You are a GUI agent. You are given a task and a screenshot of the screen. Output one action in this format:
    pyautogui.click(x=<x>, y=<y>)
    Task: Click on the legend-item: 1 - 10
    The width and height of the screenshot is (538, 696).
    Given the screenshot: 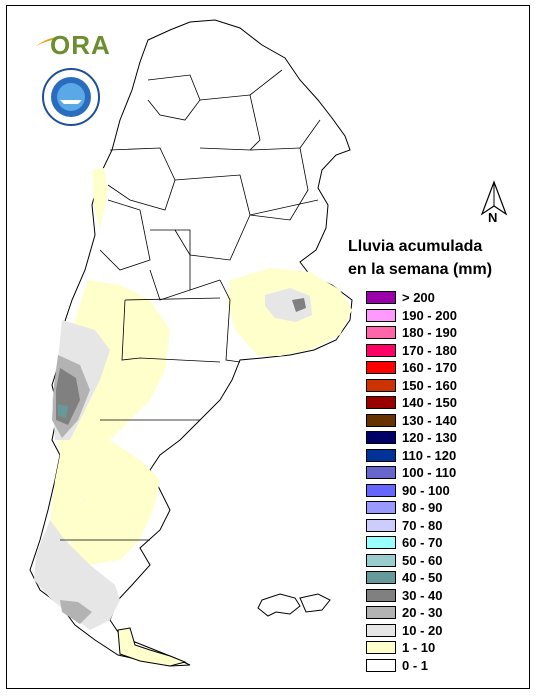 What is the action you would take?
    pyautogui.click(x=411, y=648)
    